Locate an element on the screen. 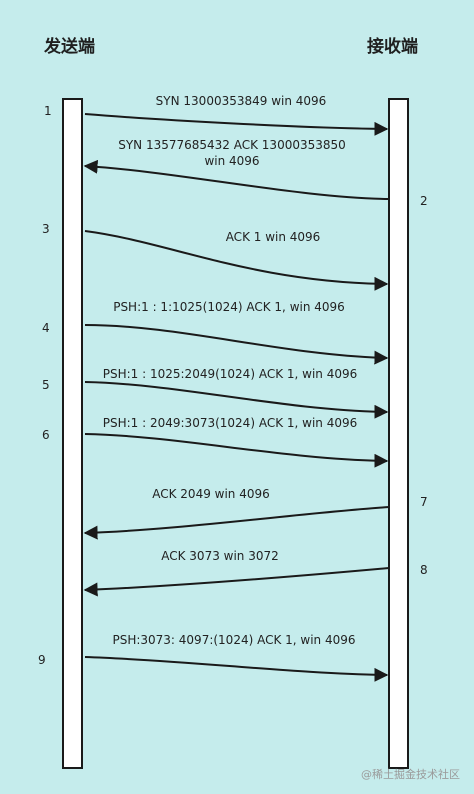  step-number: 6 is located at coordinates (46, 435).